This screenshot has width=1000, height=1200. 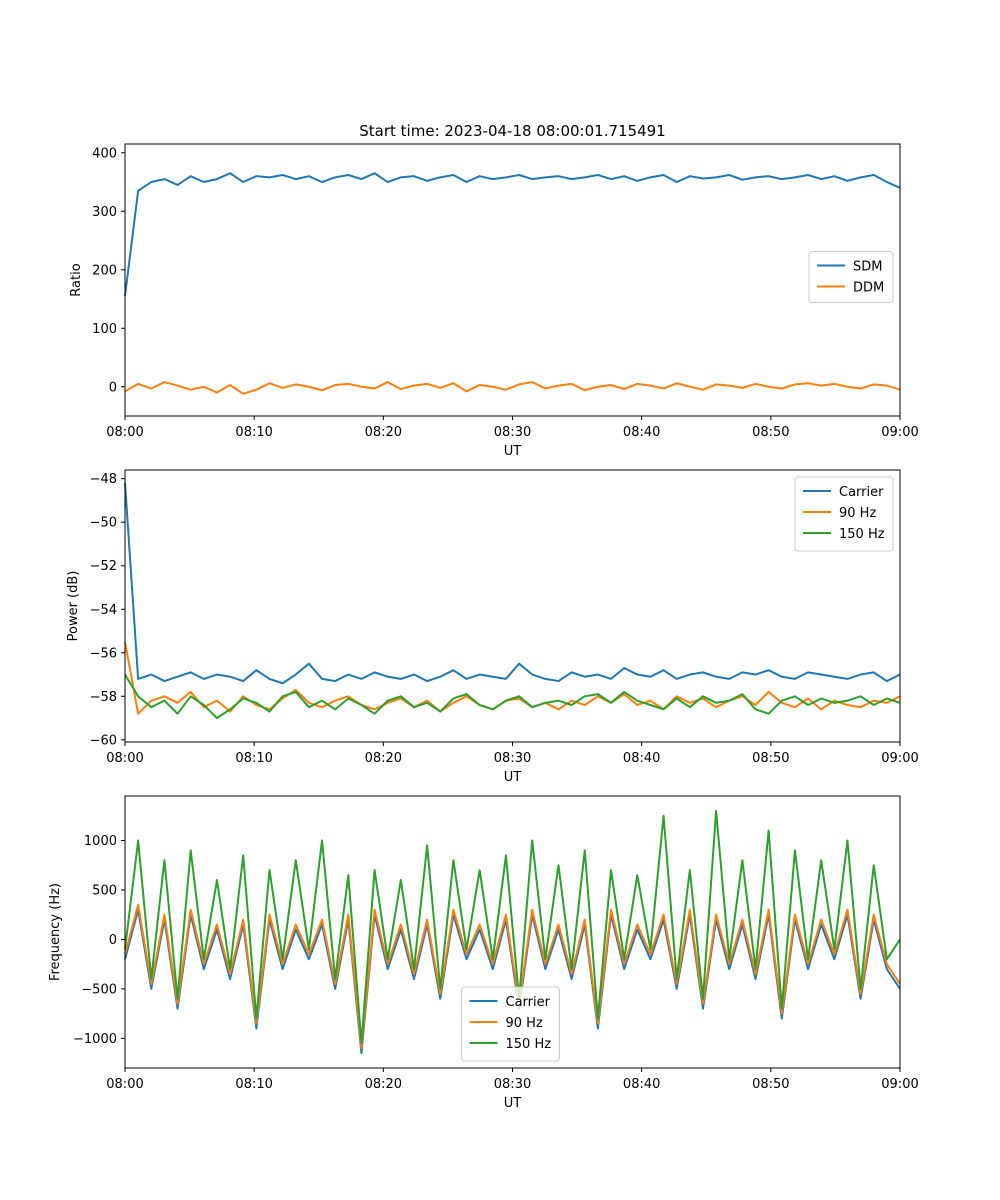 I want to click on y-tick-label: 200, so click(x=104, y=270).